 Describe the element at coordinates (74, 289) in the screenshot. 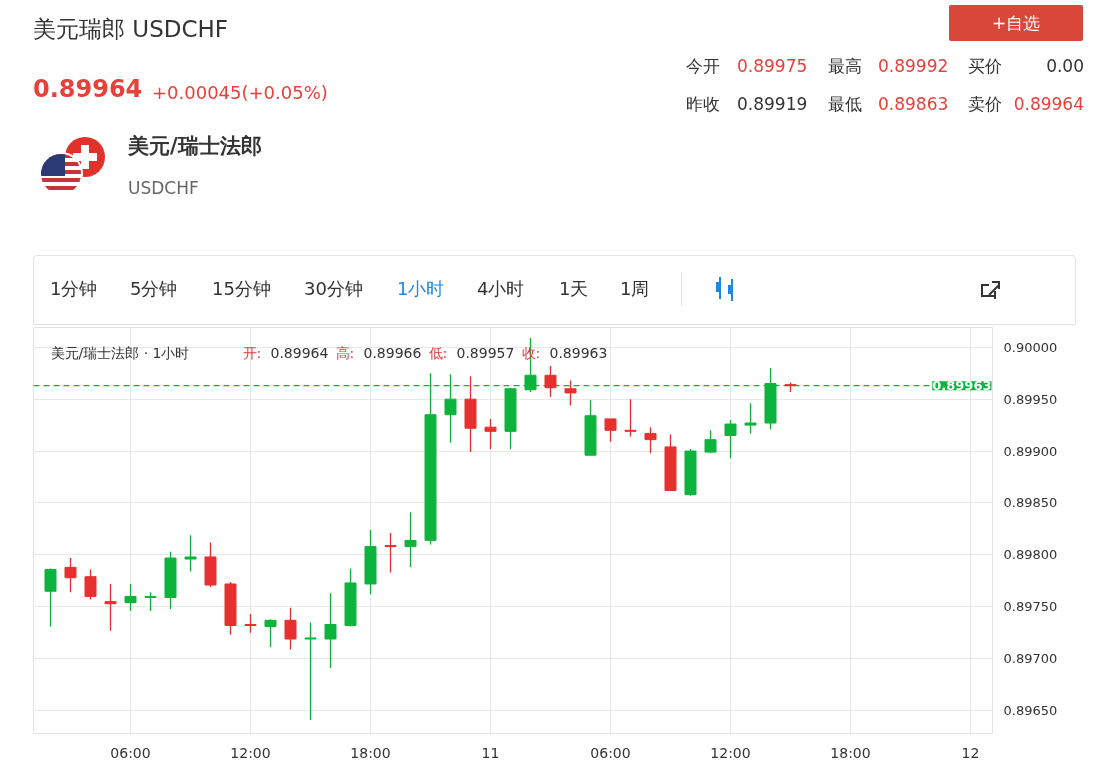

I see `text: 1分钟` at that location.